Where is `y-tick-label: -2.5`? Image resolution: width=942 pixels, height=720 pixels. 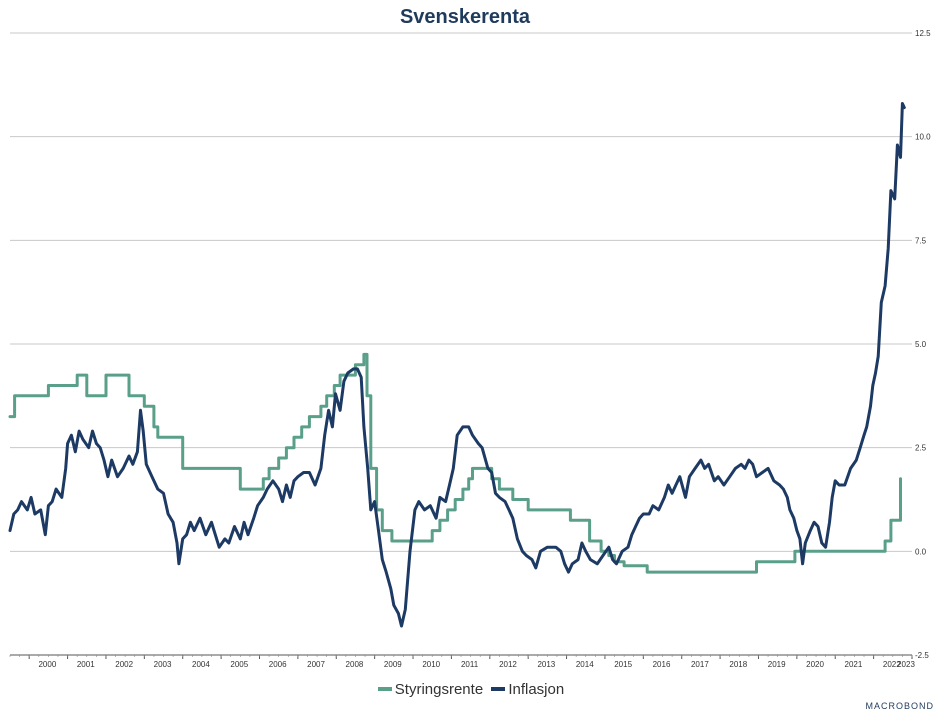
y-tick-label: -2.5 is located at coordinates (922, 655).